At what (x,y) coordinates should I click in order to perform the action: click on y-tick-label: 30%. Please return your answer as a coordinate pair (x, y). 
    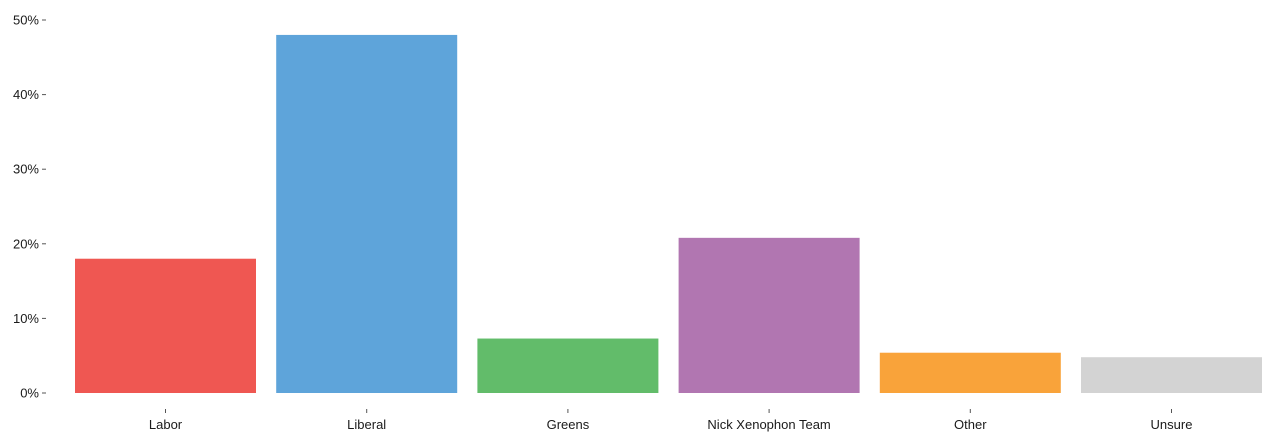
    Looking at the image, I should click on (26, 169).